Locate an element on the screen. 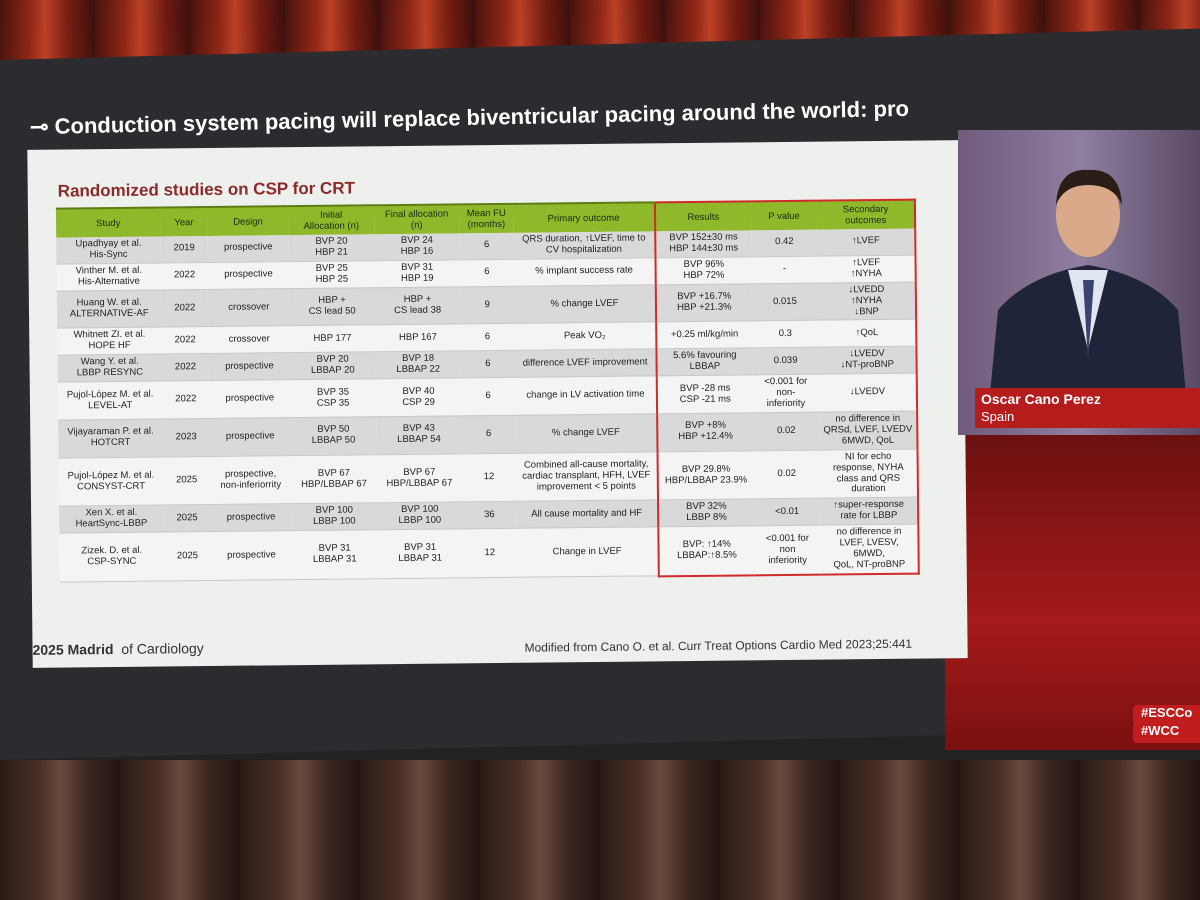 The image size is (1200, 900). table-cell: Pujol-López M. et al. CONSYST-CRT is located at coordinates (111, 481).